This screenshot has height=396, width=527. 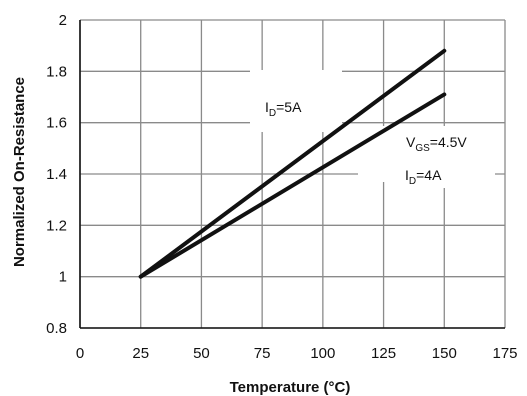 I want to click on annotation-id-4a: ID=4A, so click(x=423, y=177).